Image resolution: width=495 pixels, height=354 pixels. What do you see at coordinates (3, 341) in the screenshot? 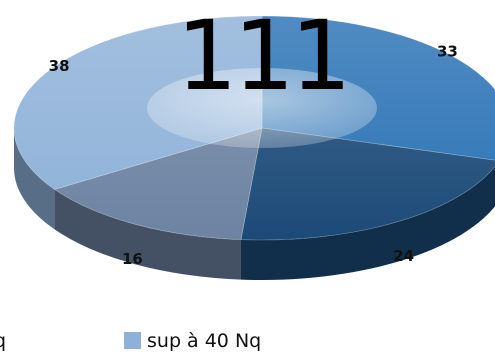
I see `legend-label: q` at bounding box center [3, 341].